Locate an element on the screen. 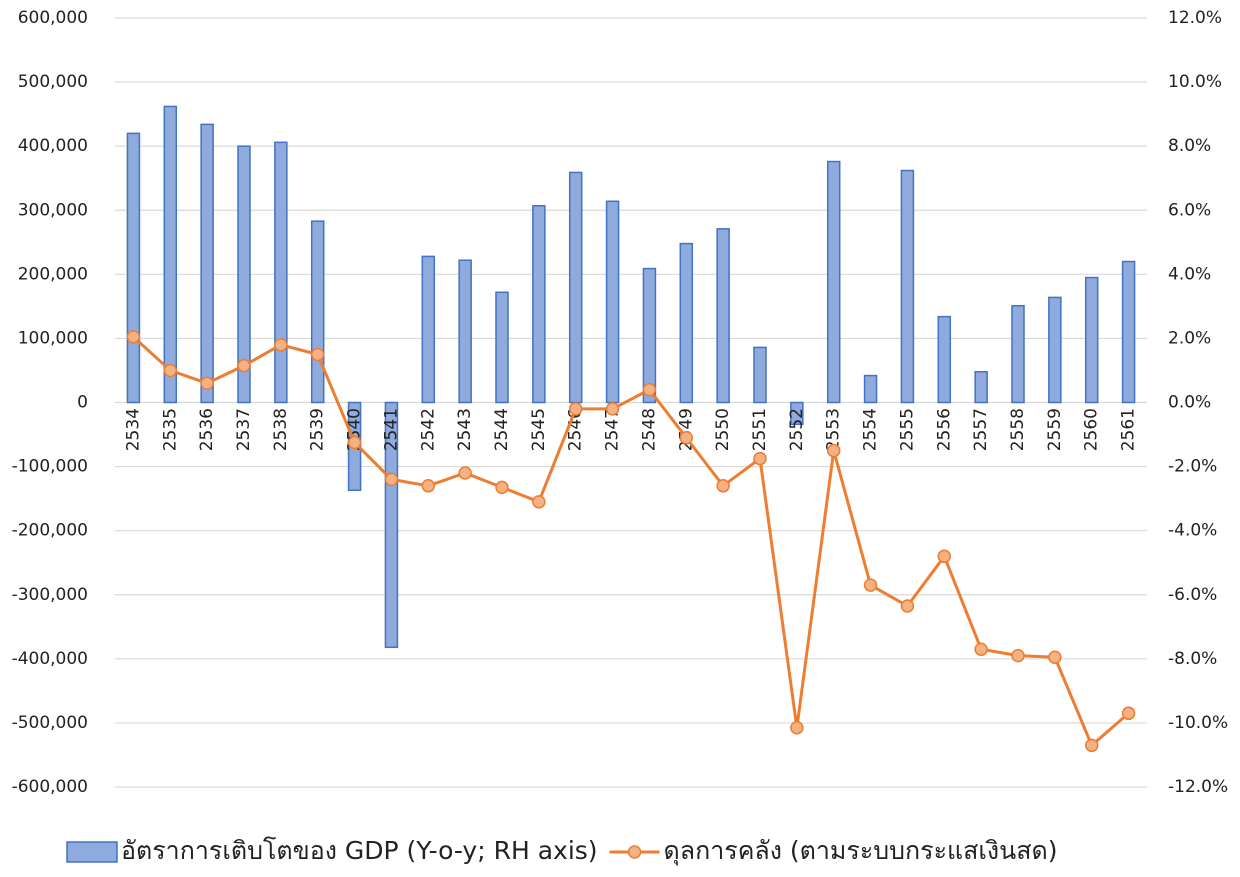 The image size is (1240, 877). y2-tick-label: -2.0% is located at coordinates (1192, 467).